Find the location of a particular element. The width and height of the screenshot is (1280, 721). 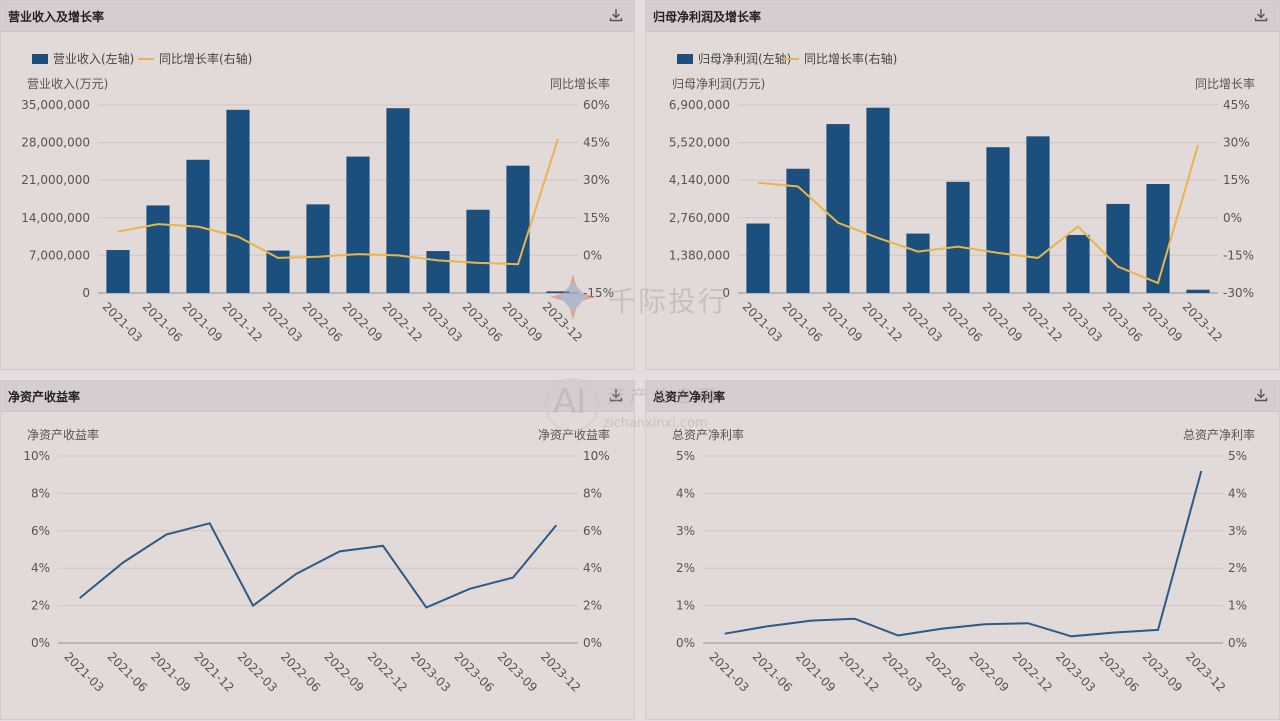

right-tick-label: 30% is located at coordinates (596, 180).